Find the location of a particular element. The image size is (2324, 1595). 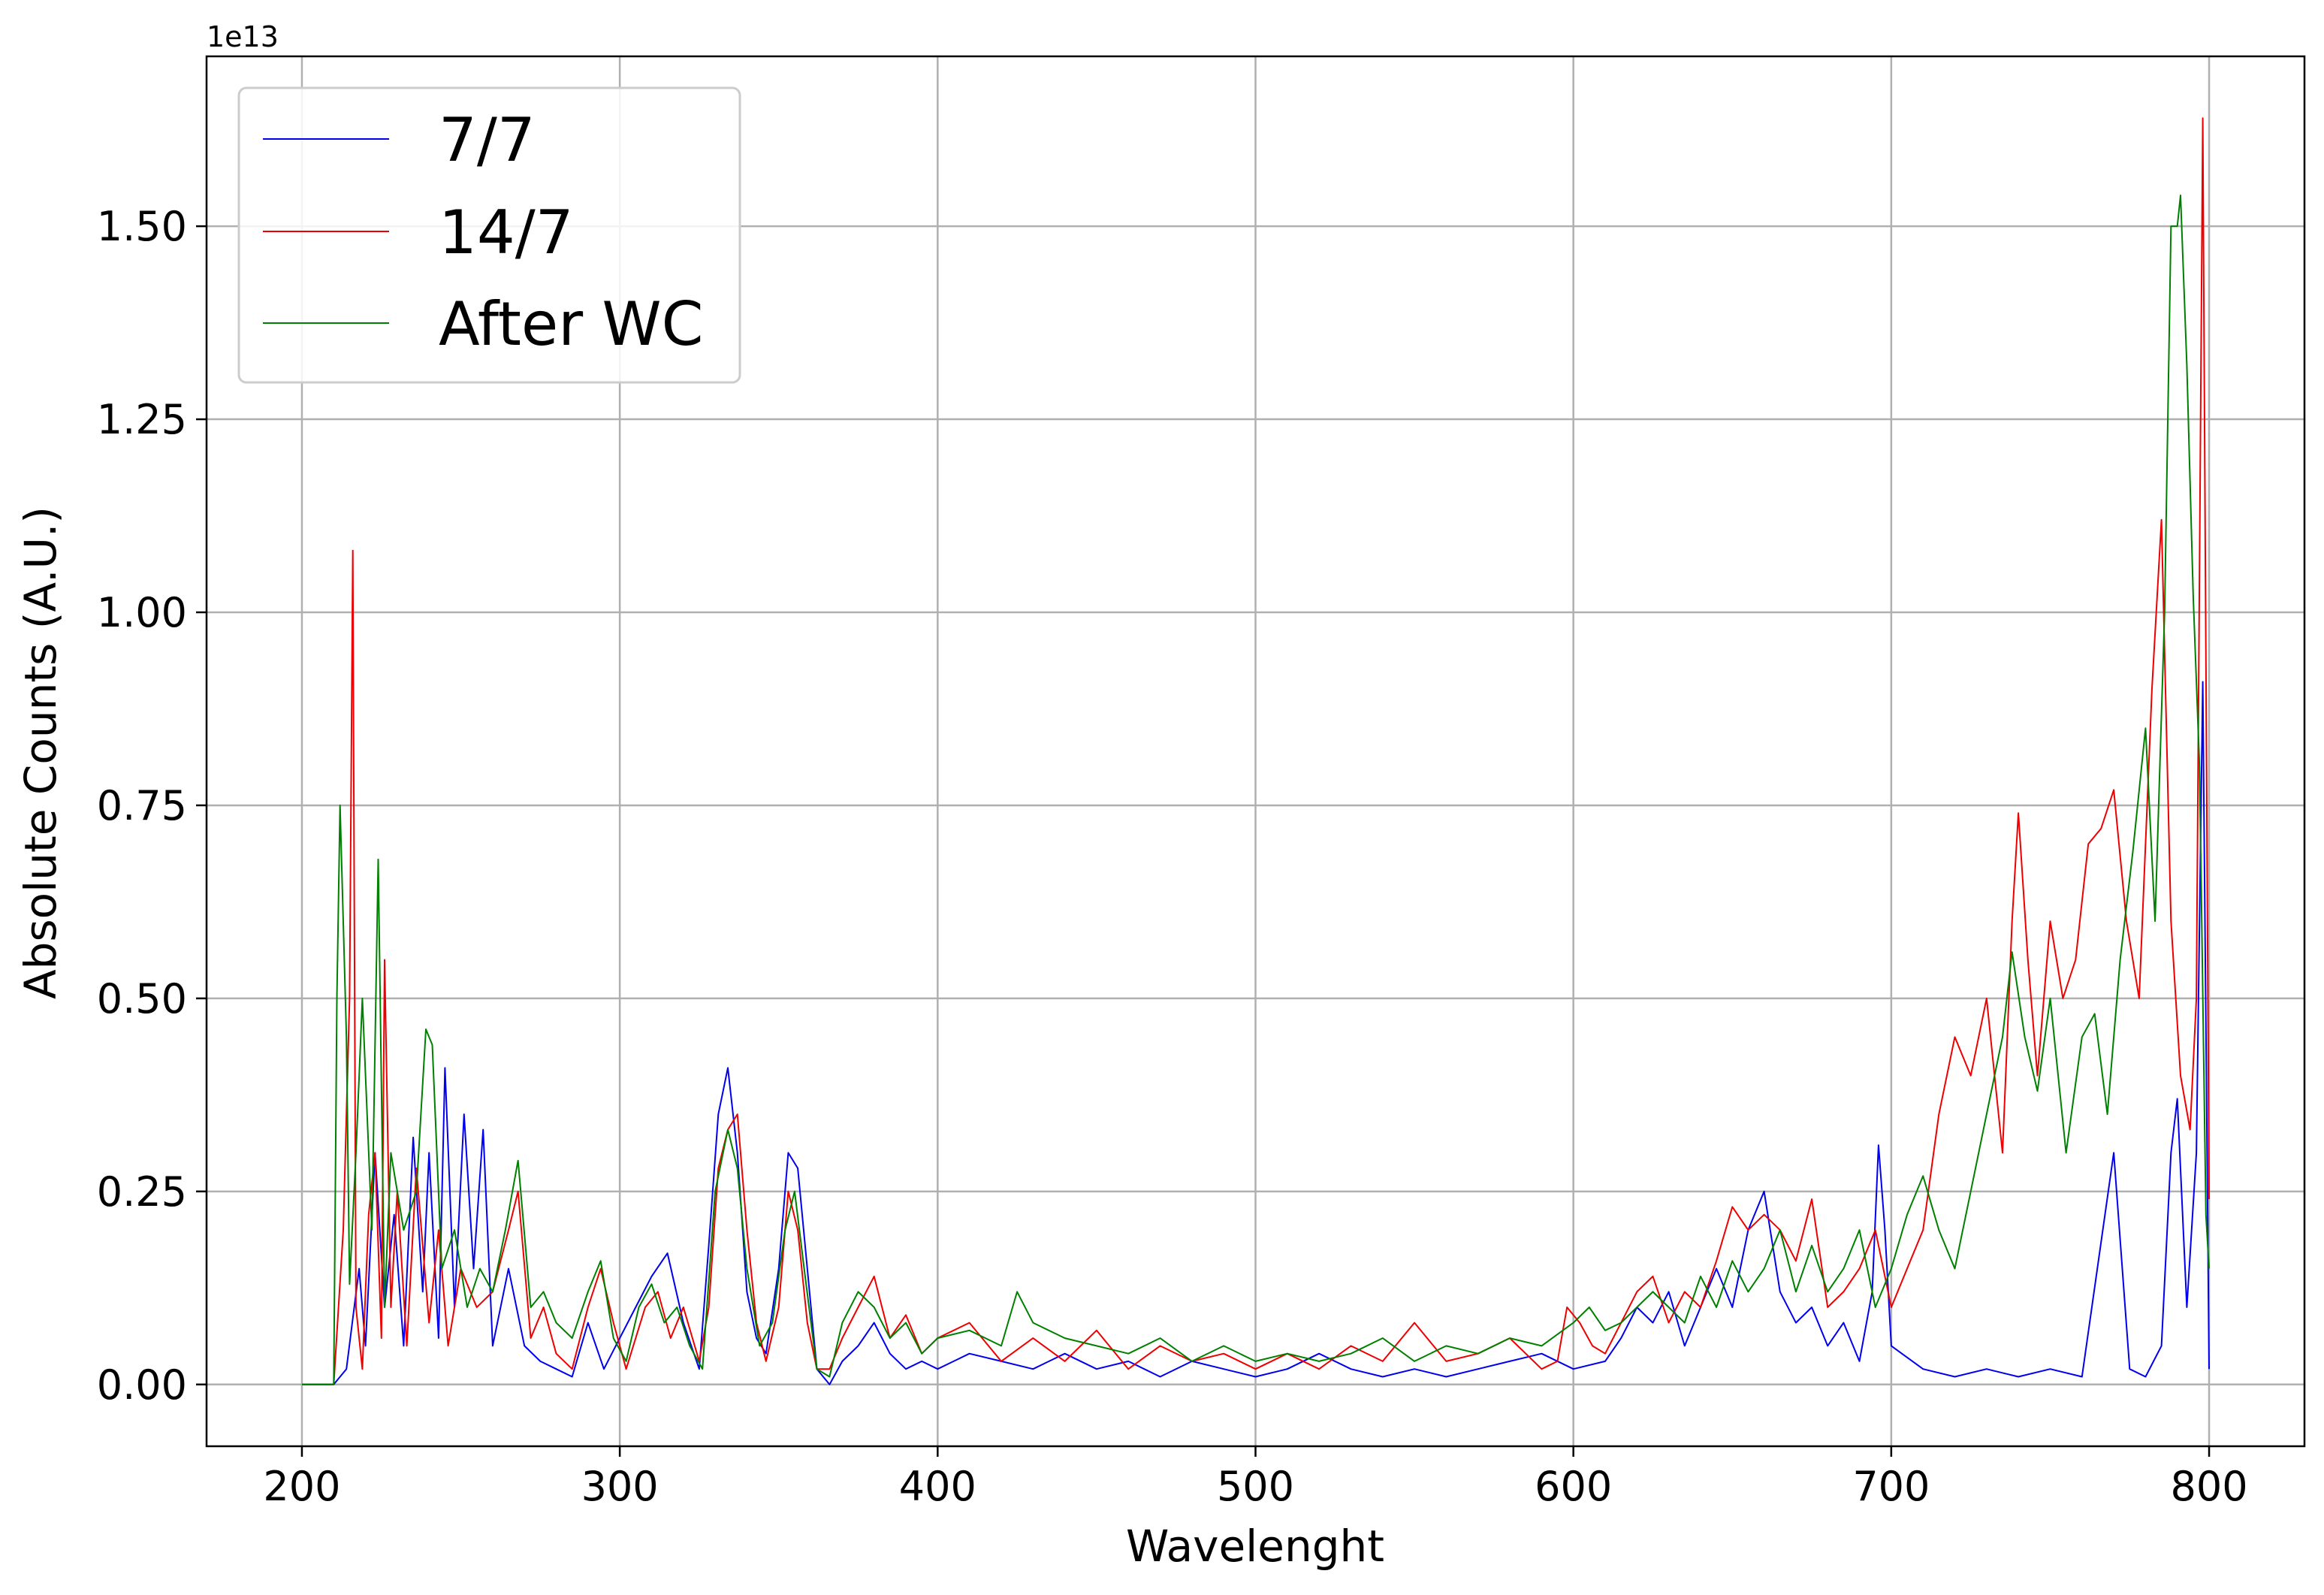

x-tick-label: 700 is located at coordinates (1891, 1486).